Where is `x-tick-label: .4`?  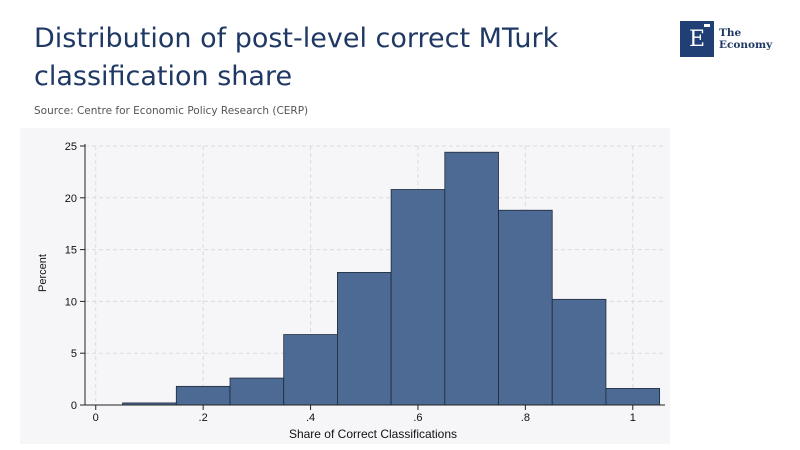
x-tick-label: .4 is located at coordinates (310, 418).